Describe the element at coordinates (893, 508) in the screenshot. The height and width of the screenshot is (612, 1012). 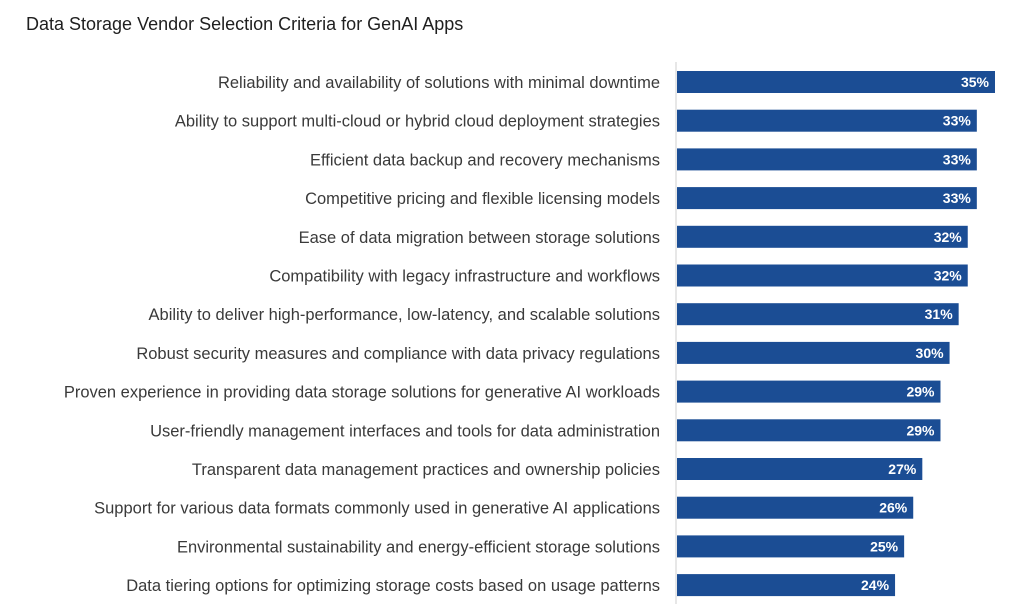
I see `data-label: 26%` at that location.